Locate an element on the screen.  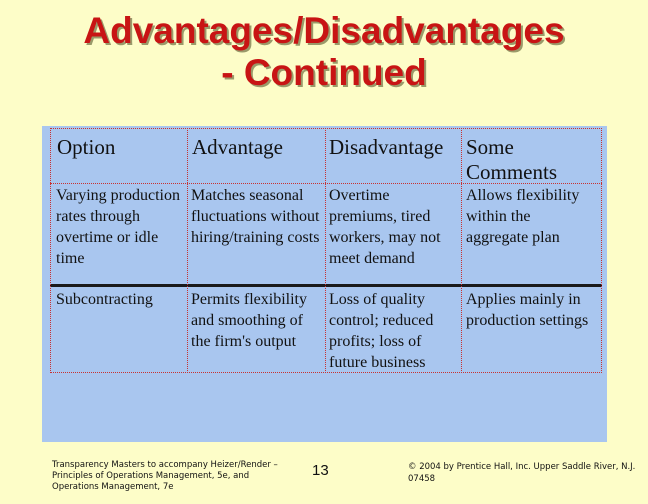
row-2-option: Subcontracting is located at coordinates (104, 299).